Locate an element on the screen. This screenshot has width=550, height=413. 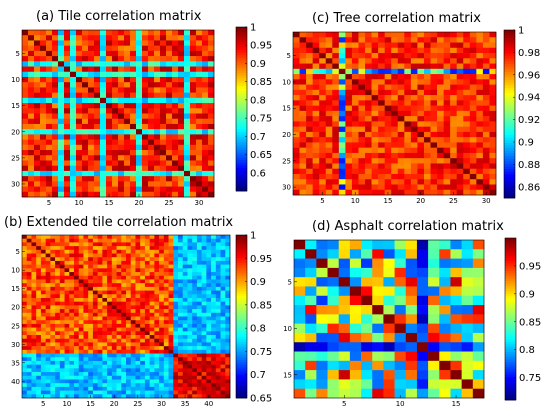
y-tick-label: 15 is located at coordinates (287, 375).